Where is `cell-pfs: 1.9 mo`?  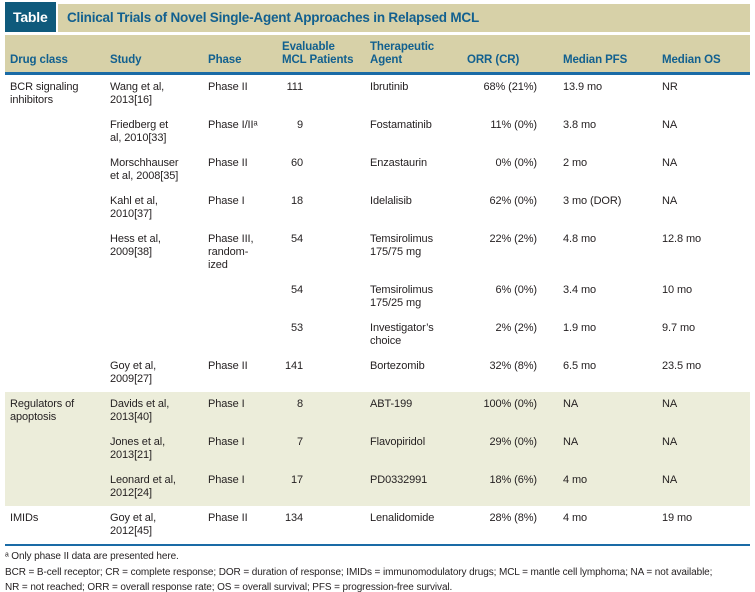 cell-pfs: 1.9 mo is located at coordinates (580, 327).